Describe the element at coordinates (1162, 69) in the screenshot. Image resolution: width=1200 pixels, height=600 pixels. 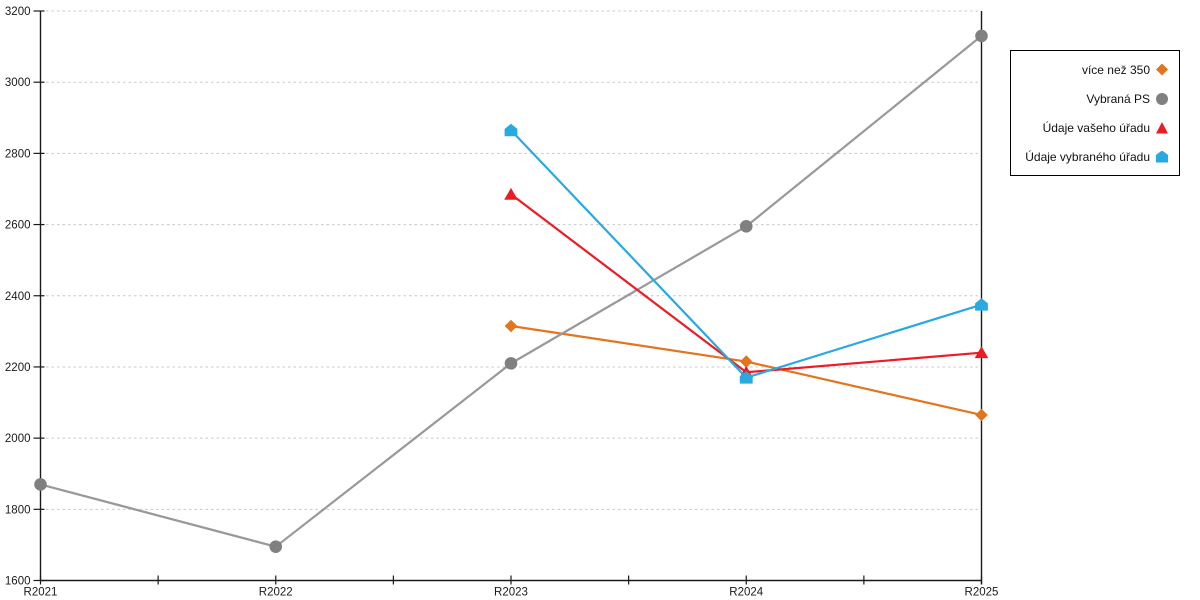
I see `diamond-icon` at that location.